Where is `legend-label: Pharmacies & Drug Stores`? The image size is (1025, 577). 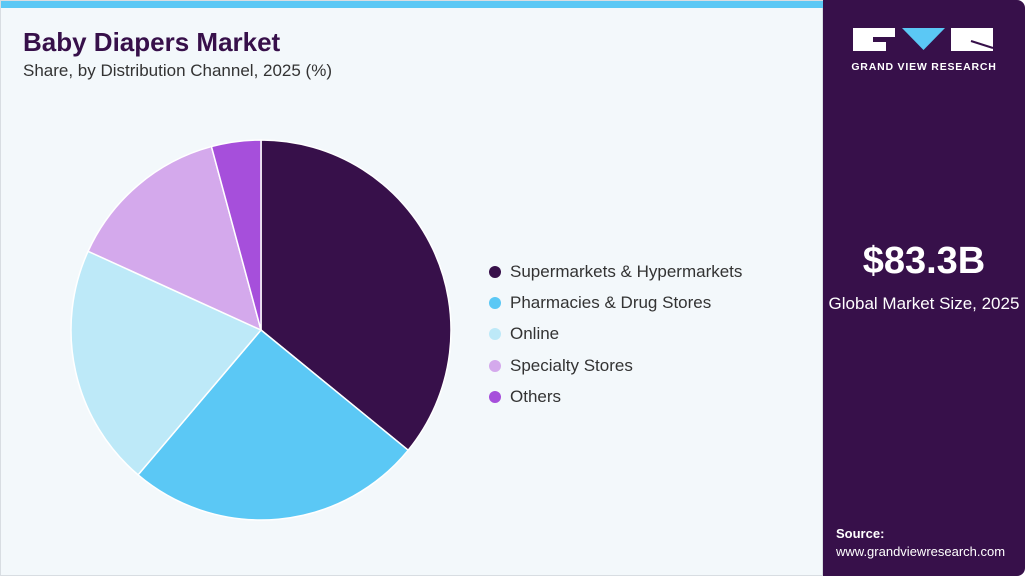
legend-label: Pharmacies & Drug Stores is located at coordinates (611, 302).